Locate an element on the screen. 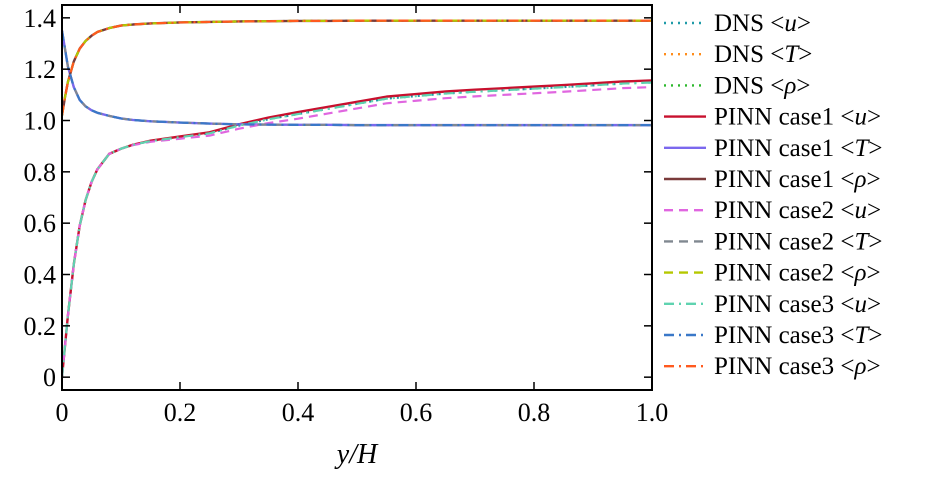 This screenshot has height=477, width=945. legend-label: PINN case1 <u> is located at coordinates (797, 117).